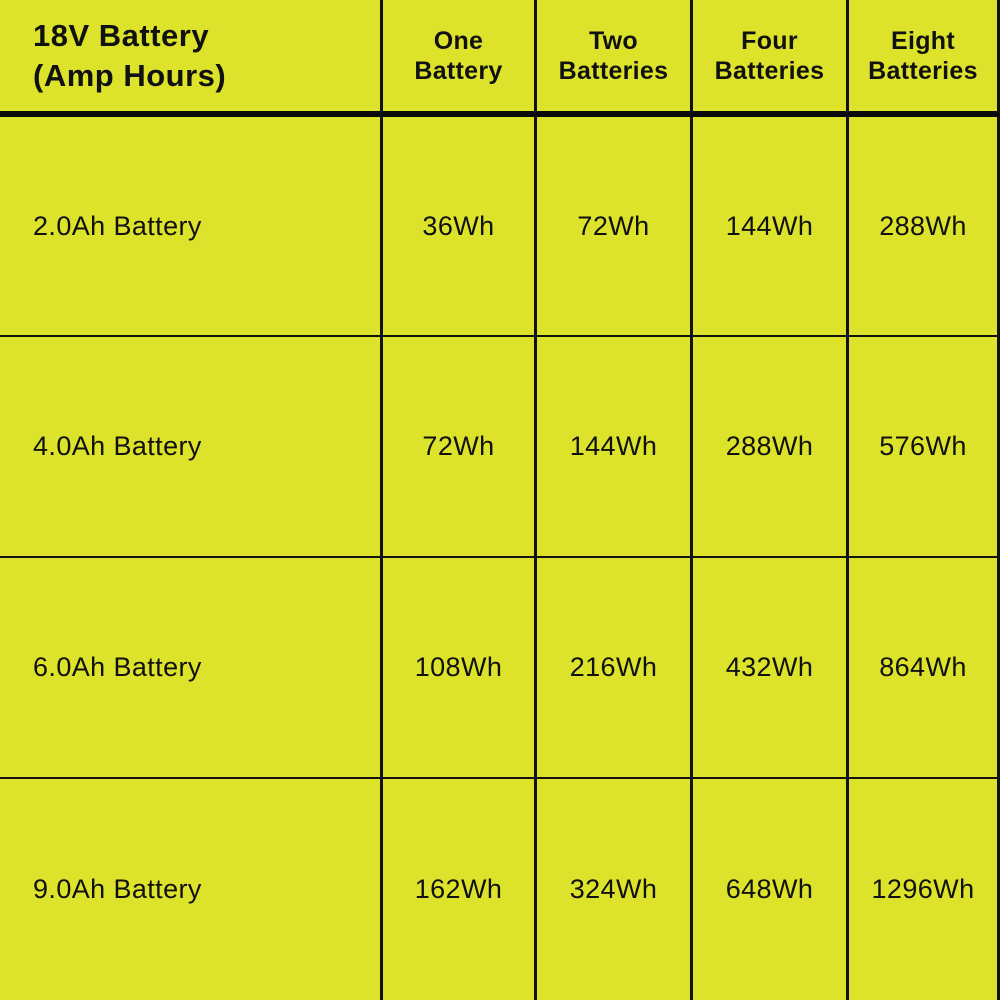  What do you see at coordinates (613, 40) in the screenshot?
I see `column-header-label: Two` at bounding box center [613, 40].